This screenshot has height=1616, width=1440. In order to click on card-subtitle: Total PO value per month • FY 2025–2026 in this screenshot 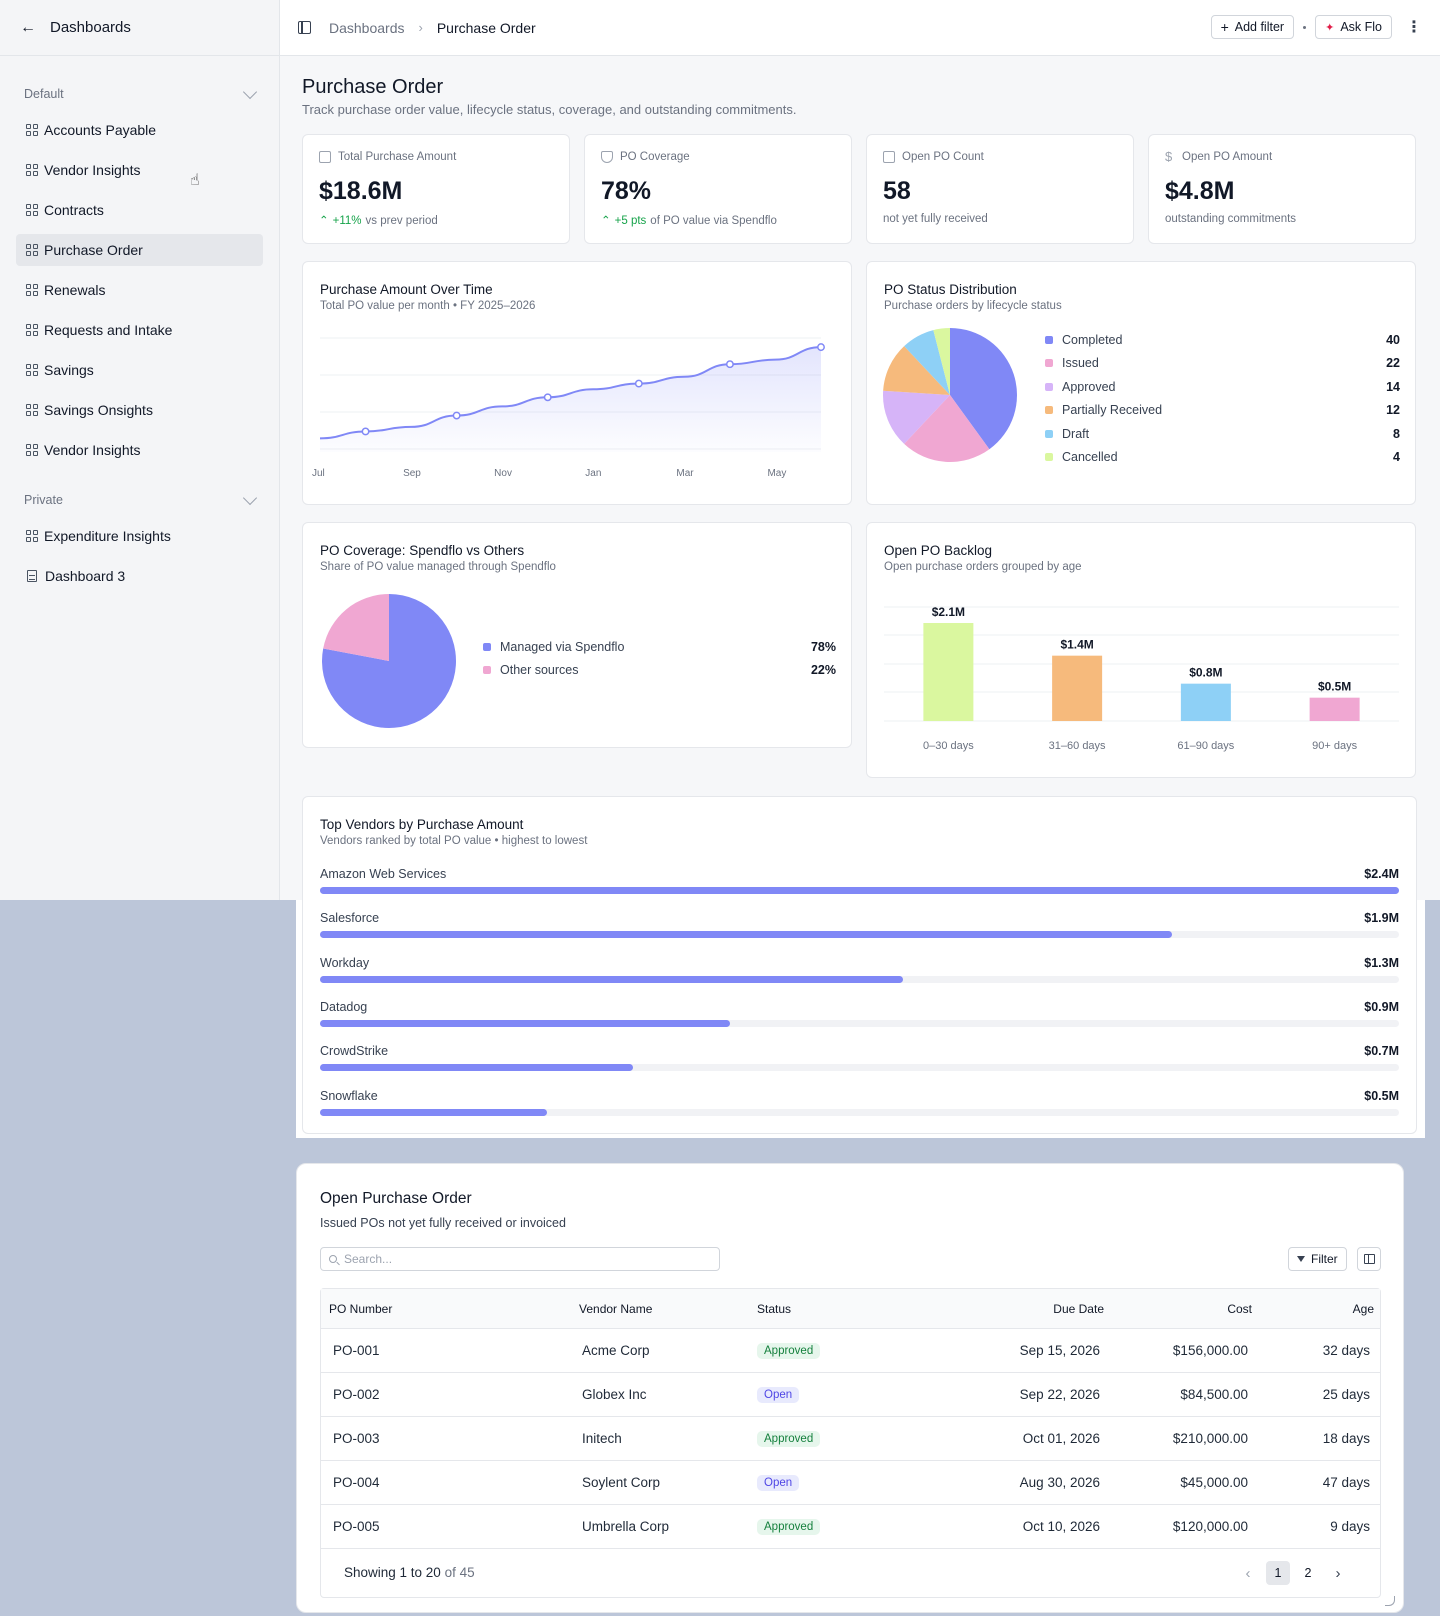, I will do `click(428, 306)`.